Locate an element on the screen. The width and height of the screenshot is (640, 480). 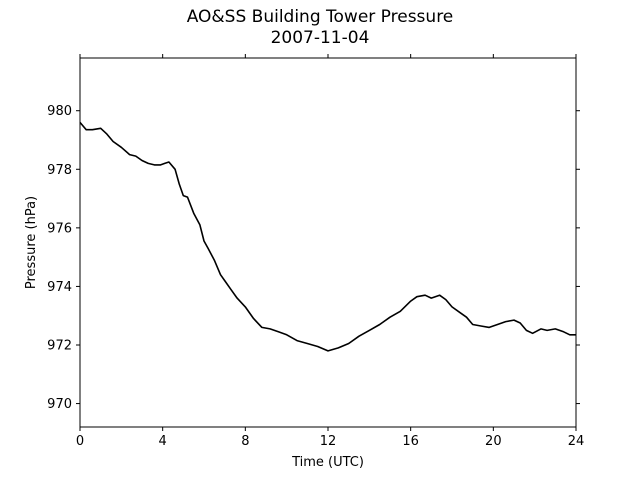
x-tick-label: 20 is located at coordinates (493, 441).